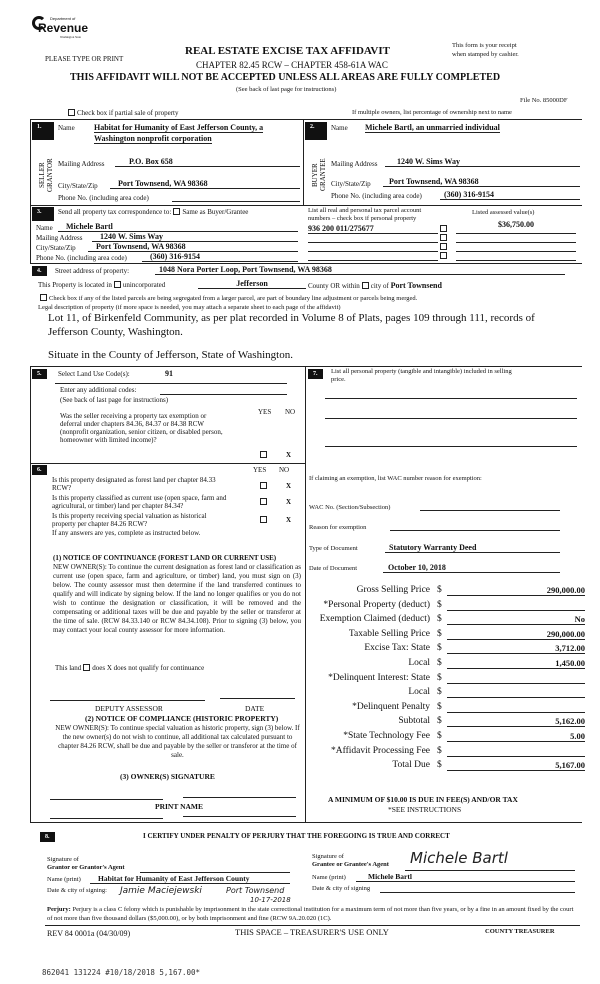  Describe the element at coordinates (87, 667) in the screenshot. I see `does-checkbox` at that location.